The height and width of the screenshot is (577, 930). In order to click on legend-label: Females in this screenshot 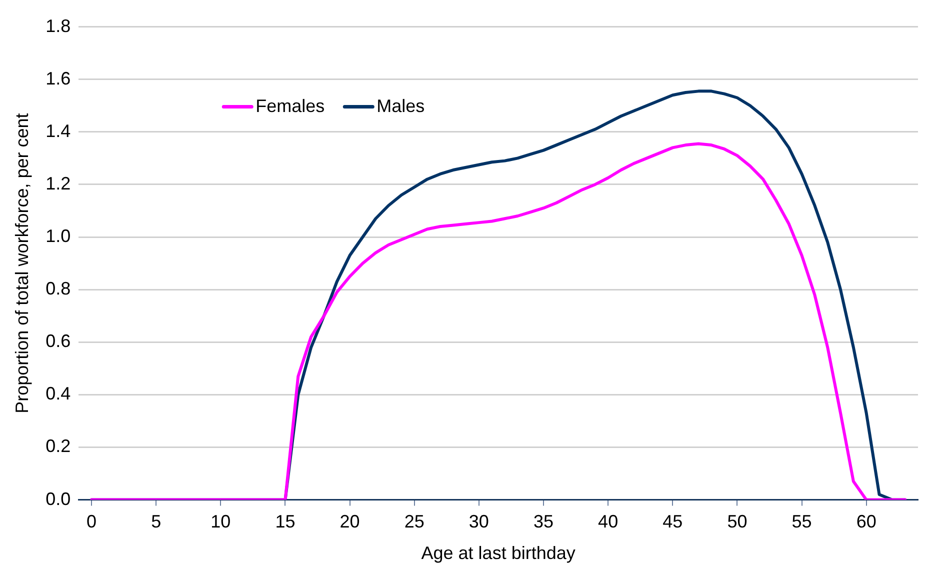, I will do `click(290, 106)`.